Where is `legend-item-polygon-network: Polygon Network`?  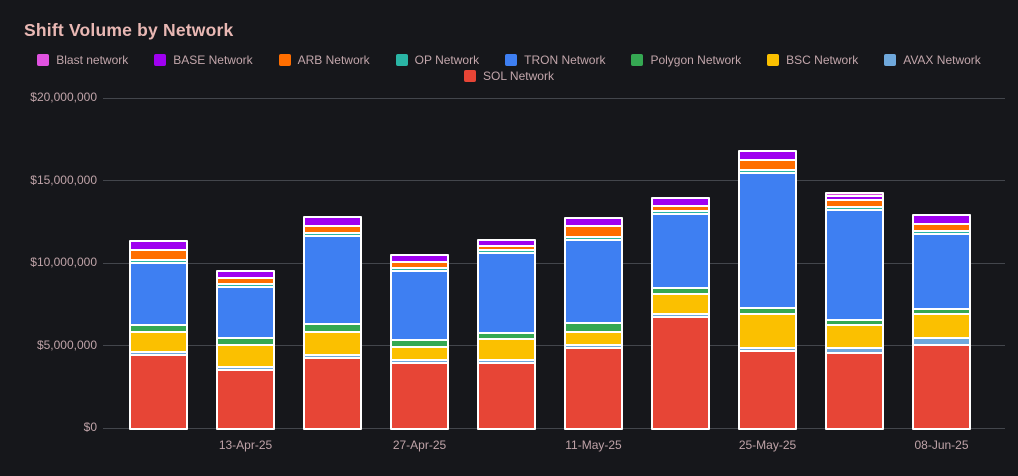
legend-item-polygon-network: Polygon Network is located at coordinates (686, 60).